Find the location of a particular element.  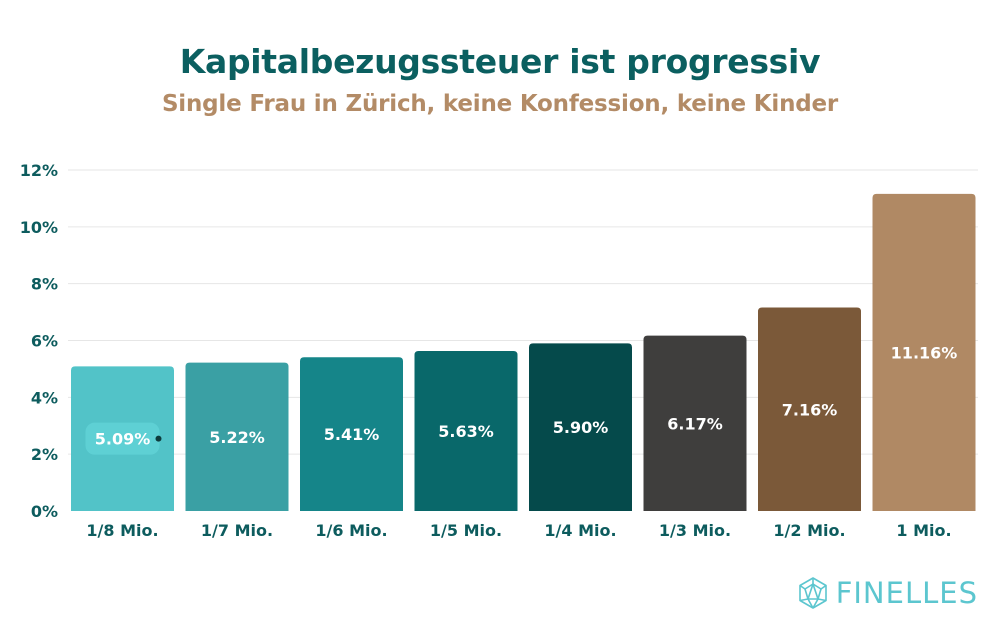

data-label: 5.90% is located at coordinates (581, 427).